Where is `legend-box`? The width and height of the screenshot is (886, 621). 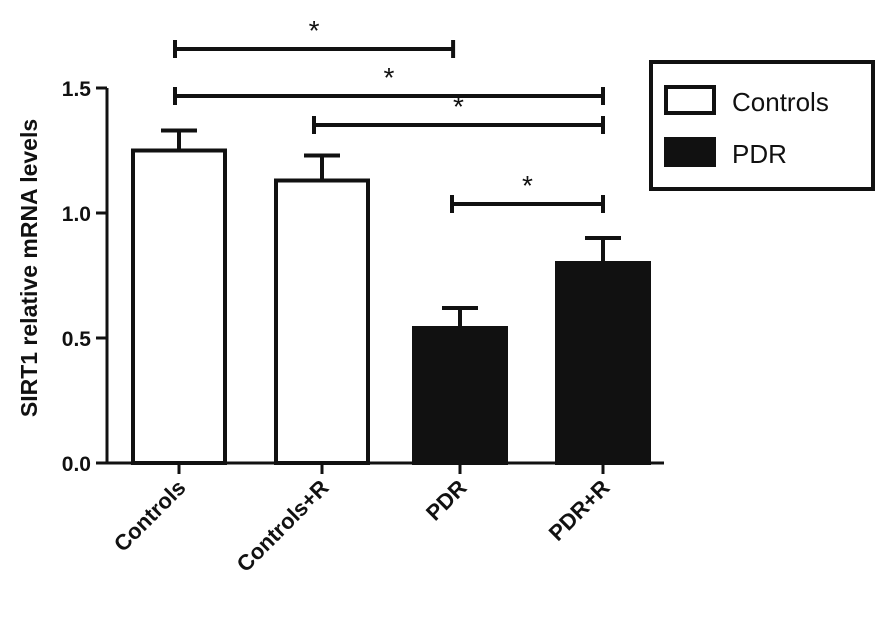 legend-box is located at coordinates (762, 125).